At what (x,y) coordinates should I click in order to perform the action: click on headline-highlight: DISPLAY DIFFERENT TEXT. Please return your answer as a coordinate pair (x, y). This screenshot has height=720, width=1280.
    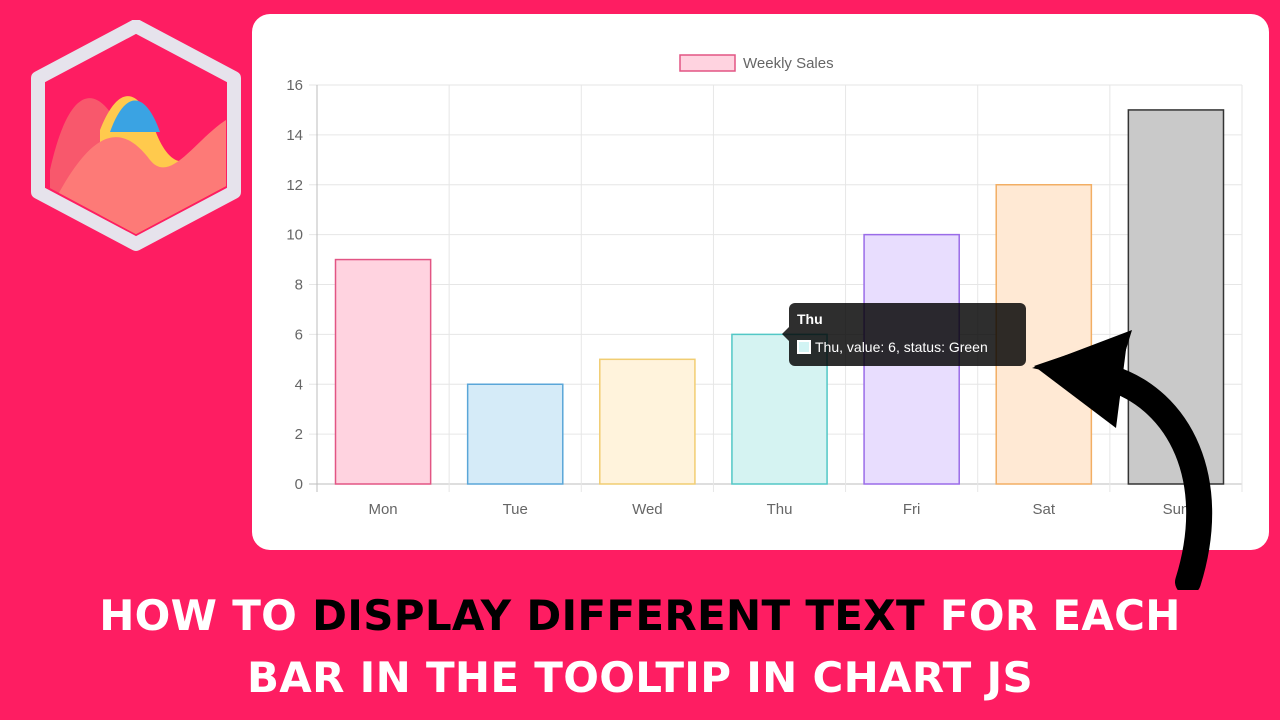
    Looking at the image, I should click on (618, 615).